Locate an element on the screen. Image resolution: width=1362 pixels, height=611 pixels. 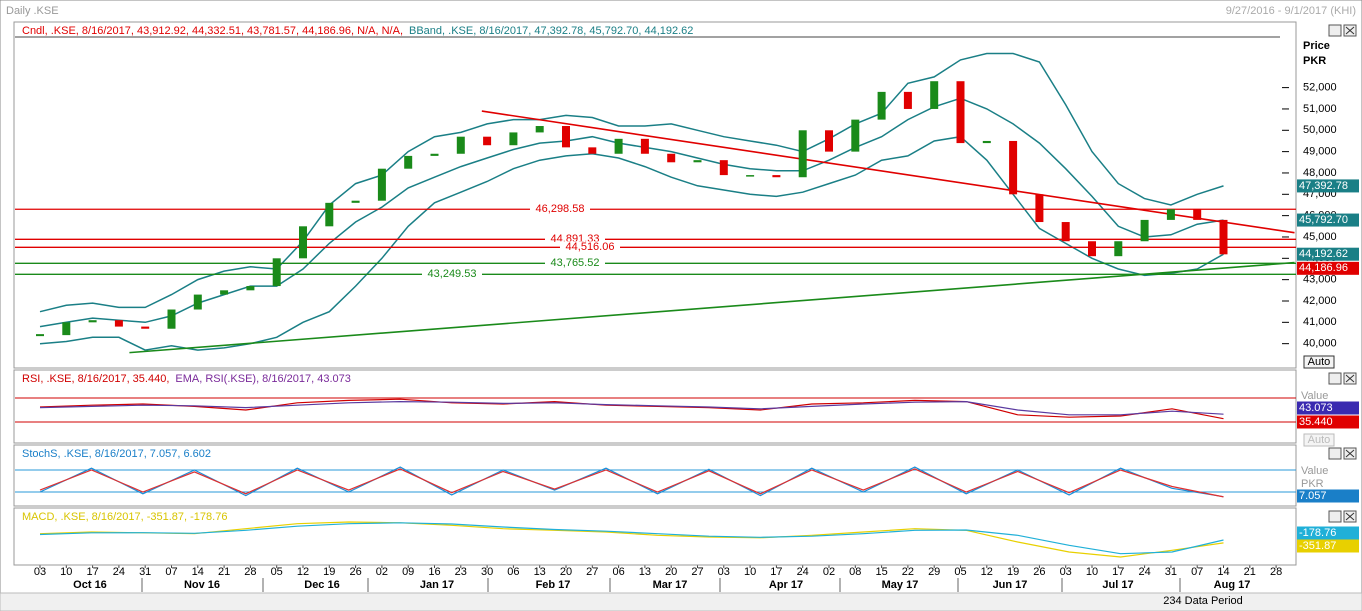
x-tick-label: 20 is located at coordinates (671, 572).